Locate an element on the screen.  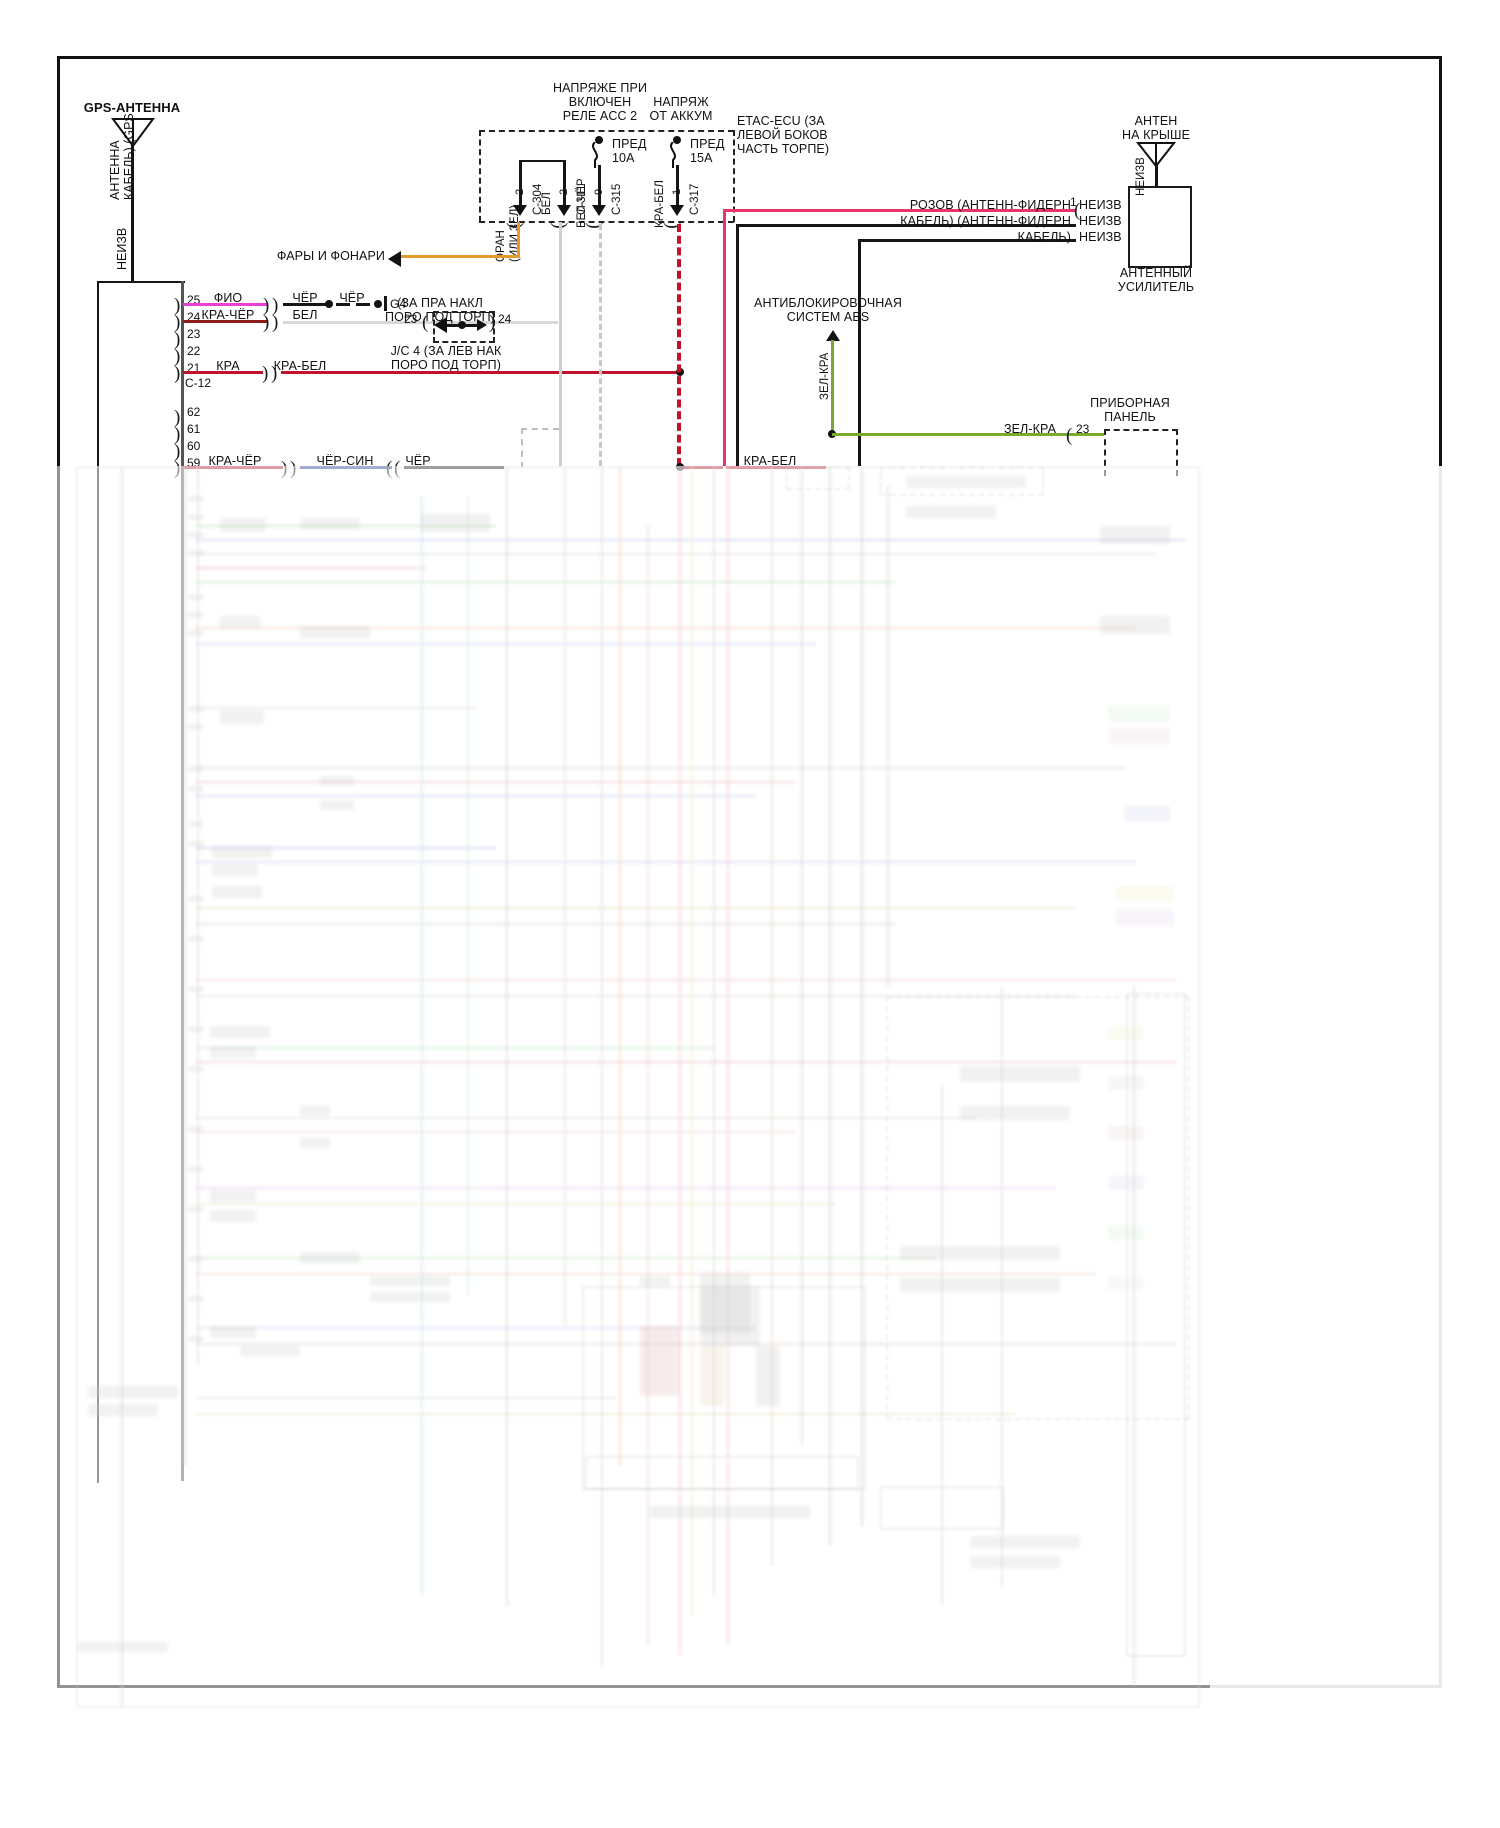
etacs-bus-left is located at coordinates (520, 182).